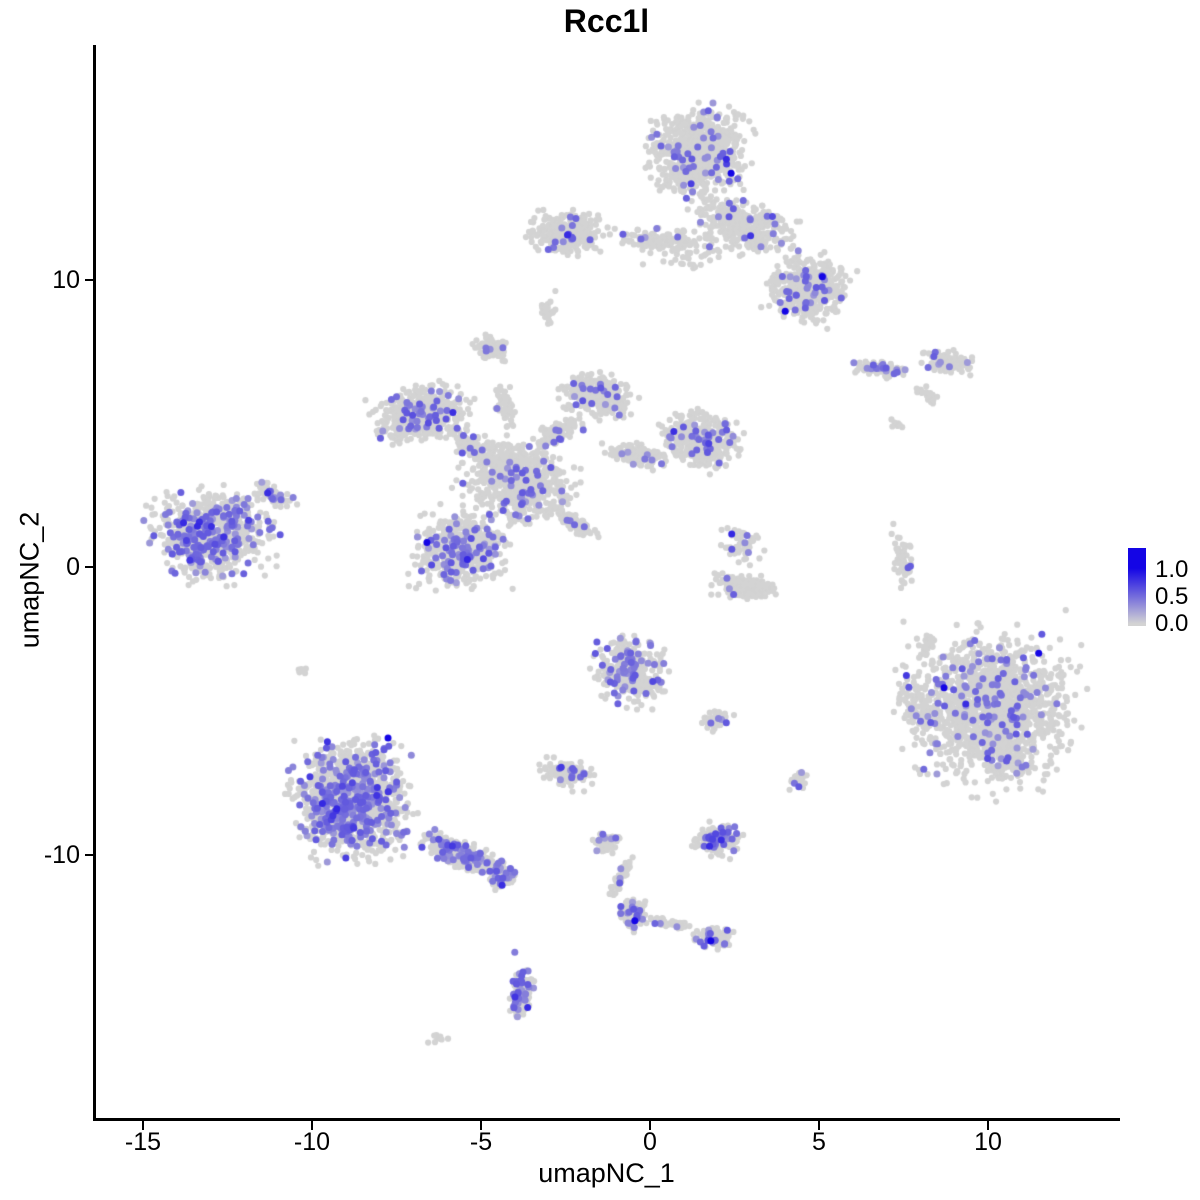 This screenshot has height=1200, width=1200. I want to click on x-axis-line, so click(606, 1119).